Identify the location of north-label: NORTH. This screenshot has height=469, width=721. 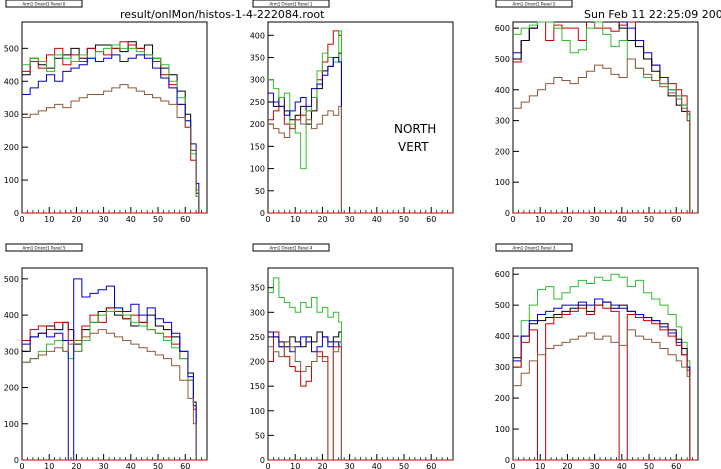
(415, 129).